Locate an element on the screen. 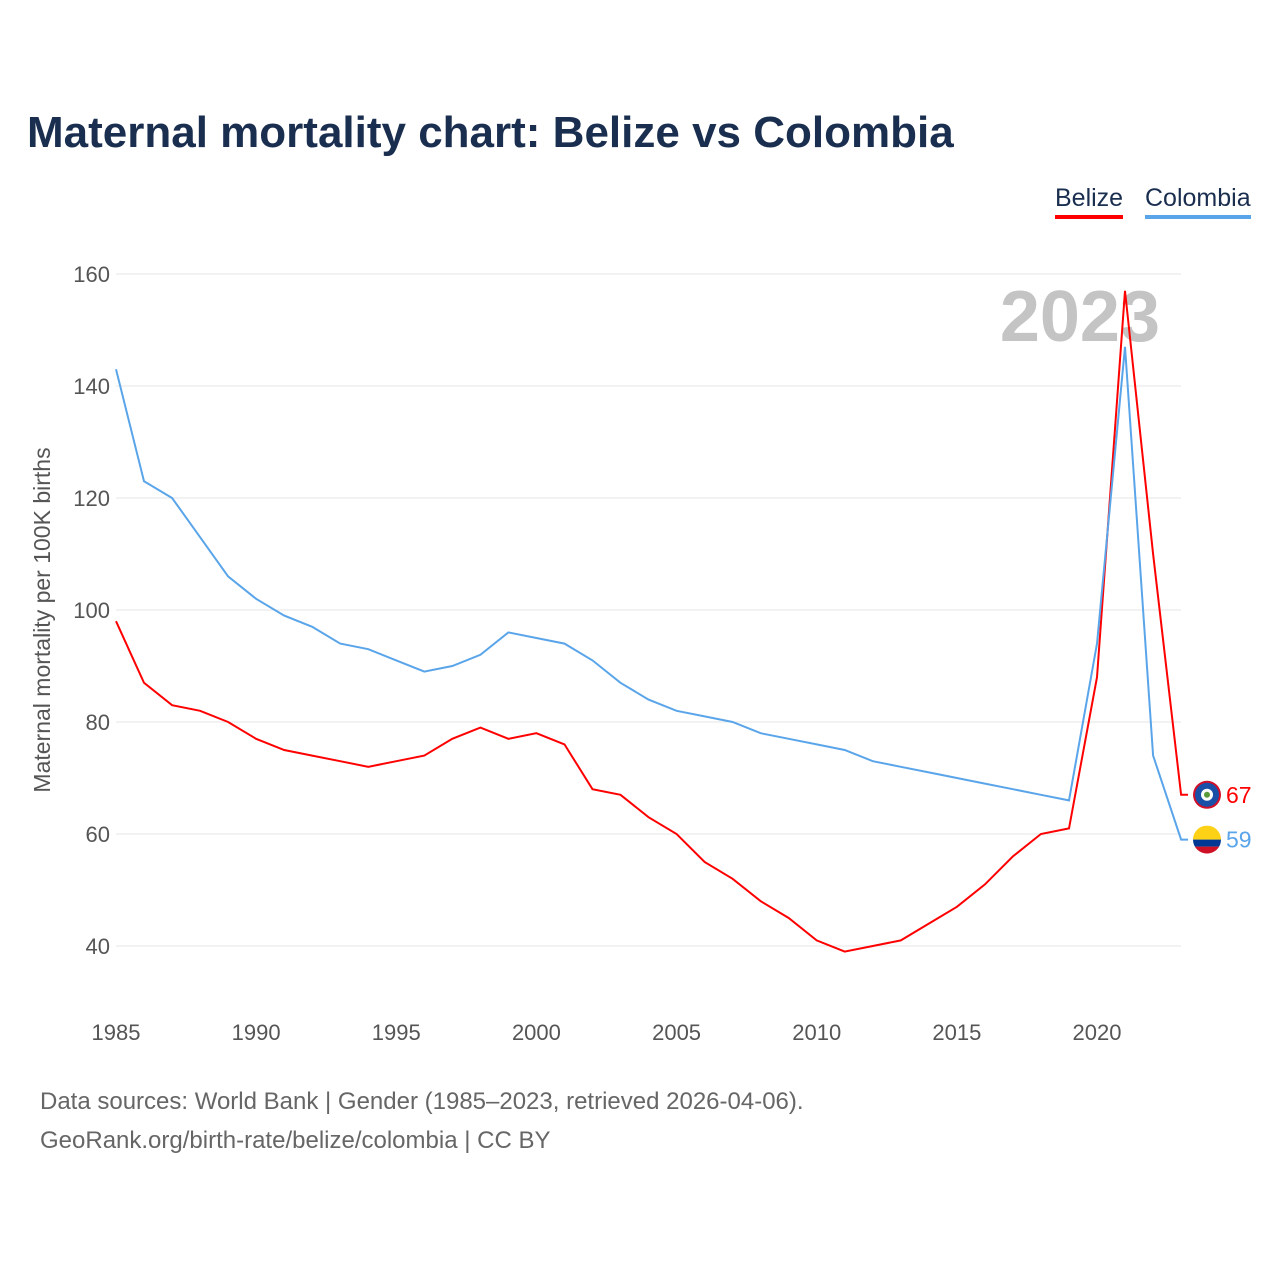 This screenshot has width=1280, height=1280. legend-colombia: Colombia is located at coordinates (1198, 201).